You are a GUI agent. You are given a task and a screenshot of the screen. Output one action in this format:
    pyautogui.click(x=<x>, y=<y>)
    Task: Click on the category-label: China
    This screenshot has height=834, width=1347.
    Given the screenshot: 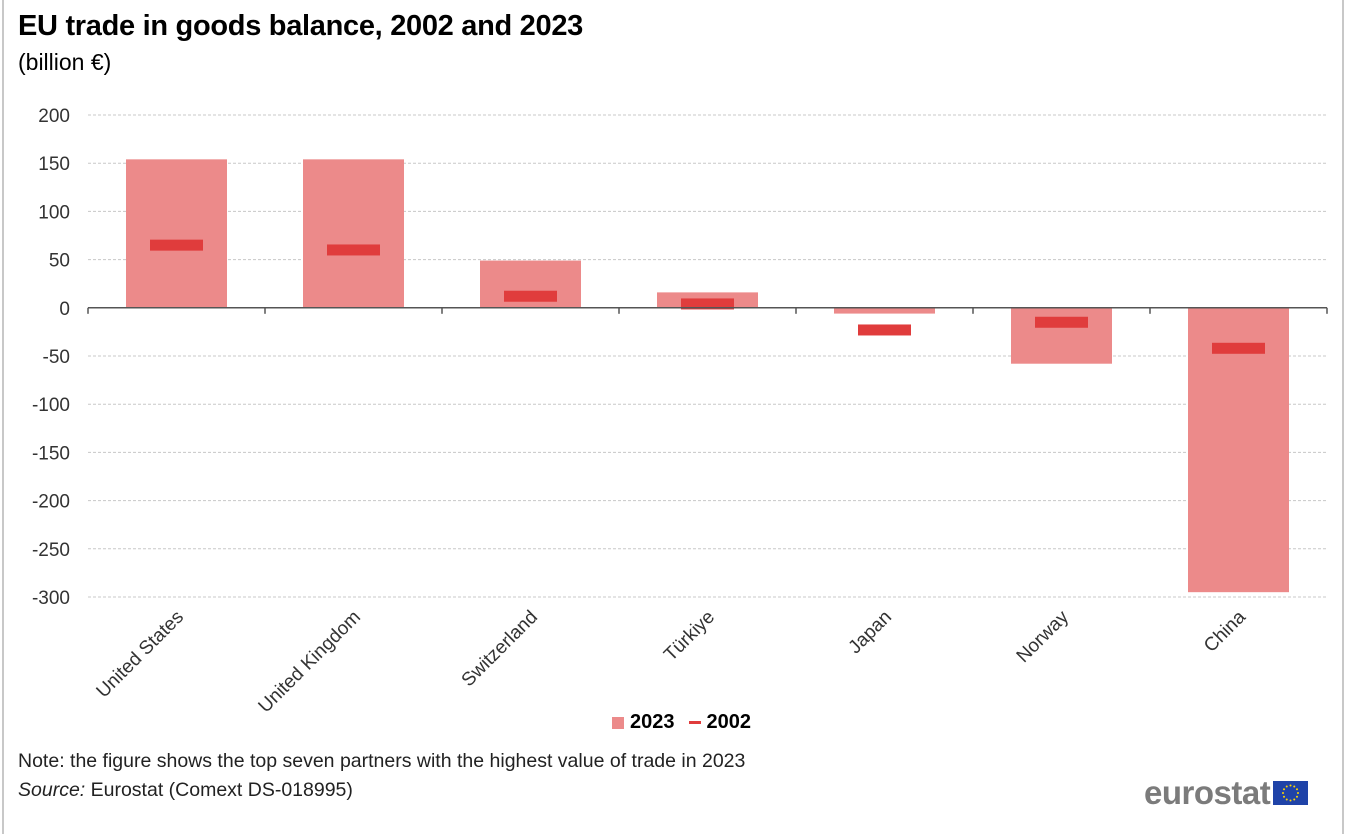 What is the action you would take?
    pyautogui.click(x=1225, y=631)
    